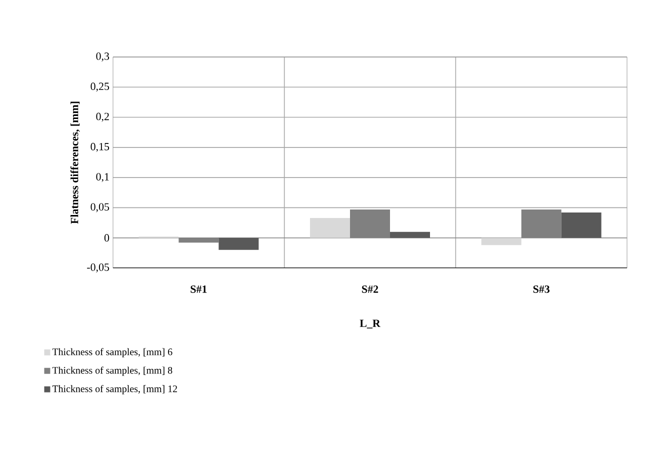 This screenshot has height=457, width=648. I want to click on x-tick-label: S#3, so click(541, 289).